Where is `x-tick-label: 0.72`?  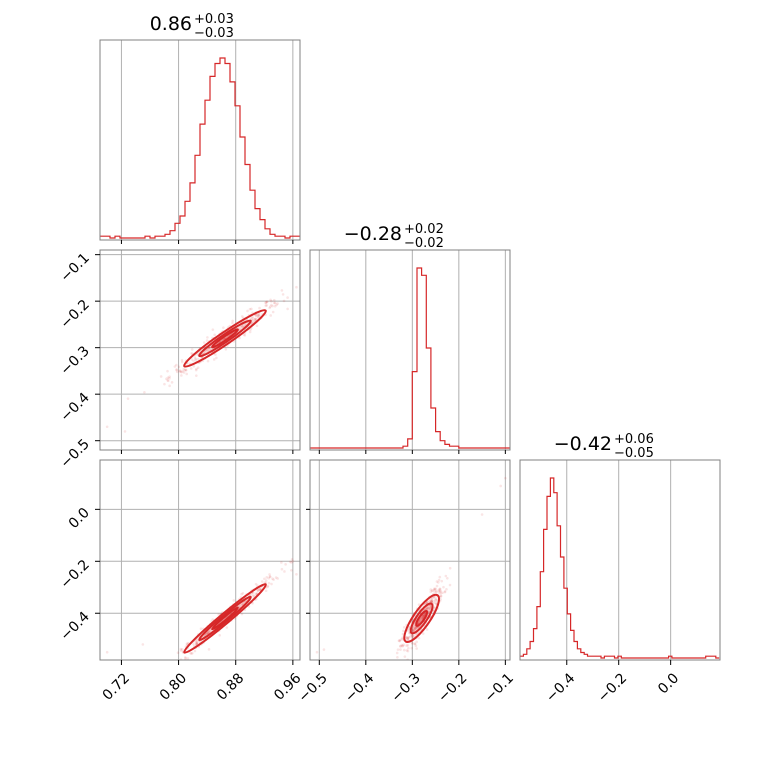
x-tick-label: 0.72 is located at coordinates (116, 686).